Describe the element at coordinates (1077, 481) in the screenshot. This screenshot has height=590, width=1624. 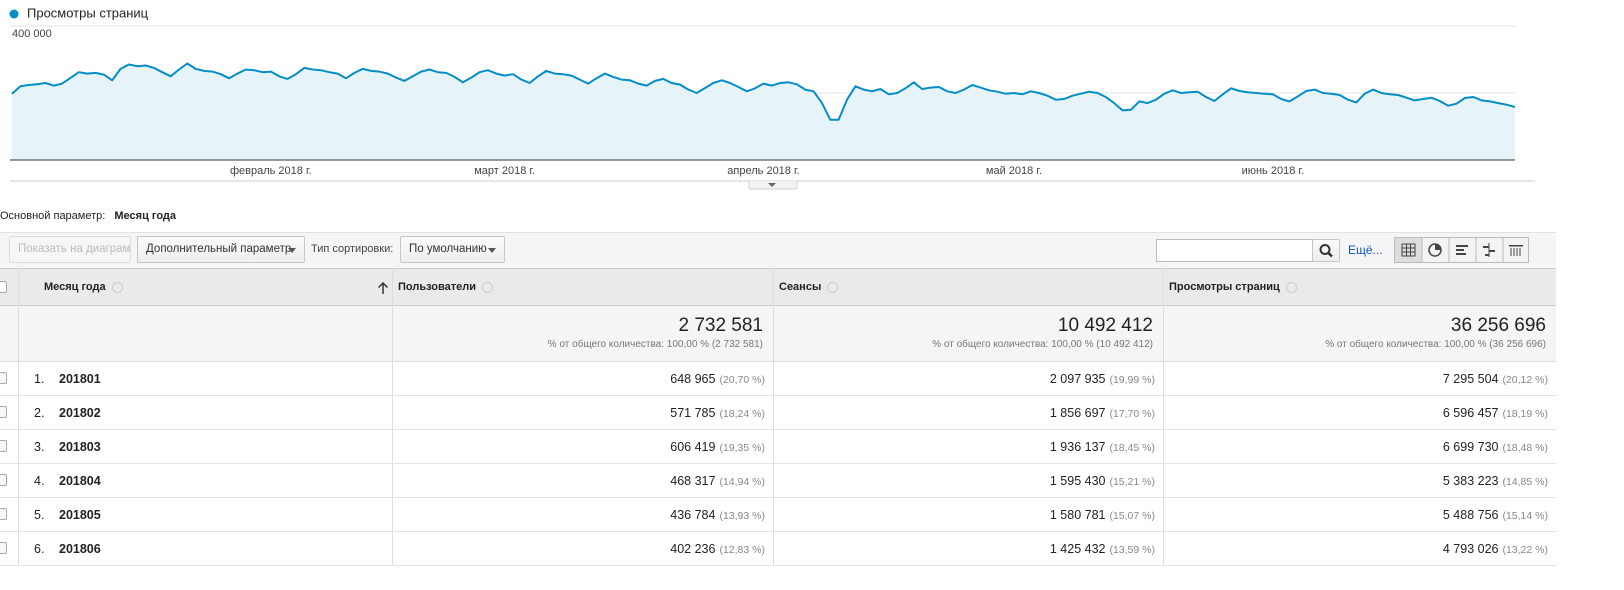
I see `metric-value: 1 595 430` at that location.